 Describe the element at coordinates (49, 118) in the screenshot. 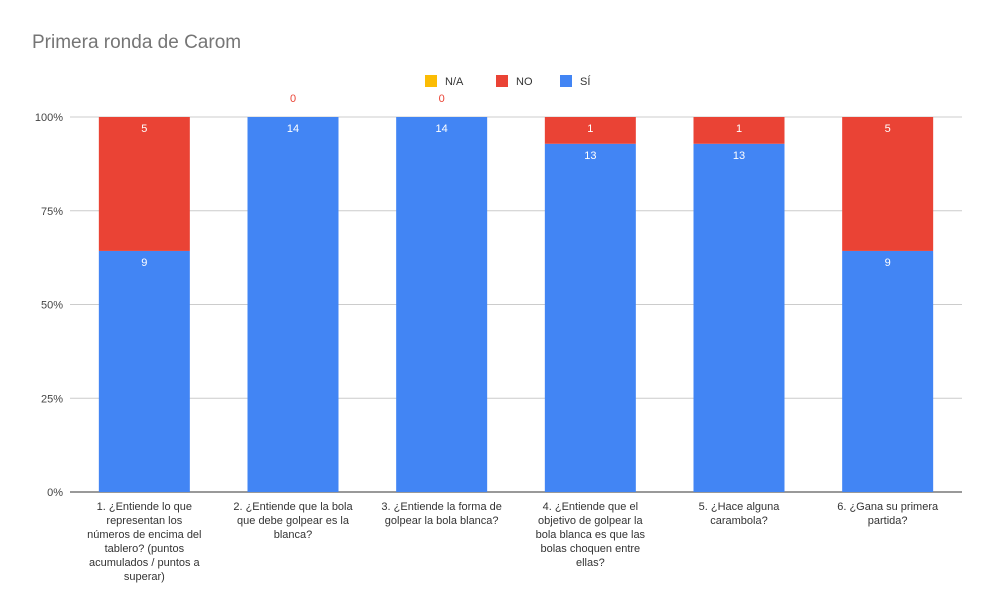

I see `y-tick-label: 100%` at that location.